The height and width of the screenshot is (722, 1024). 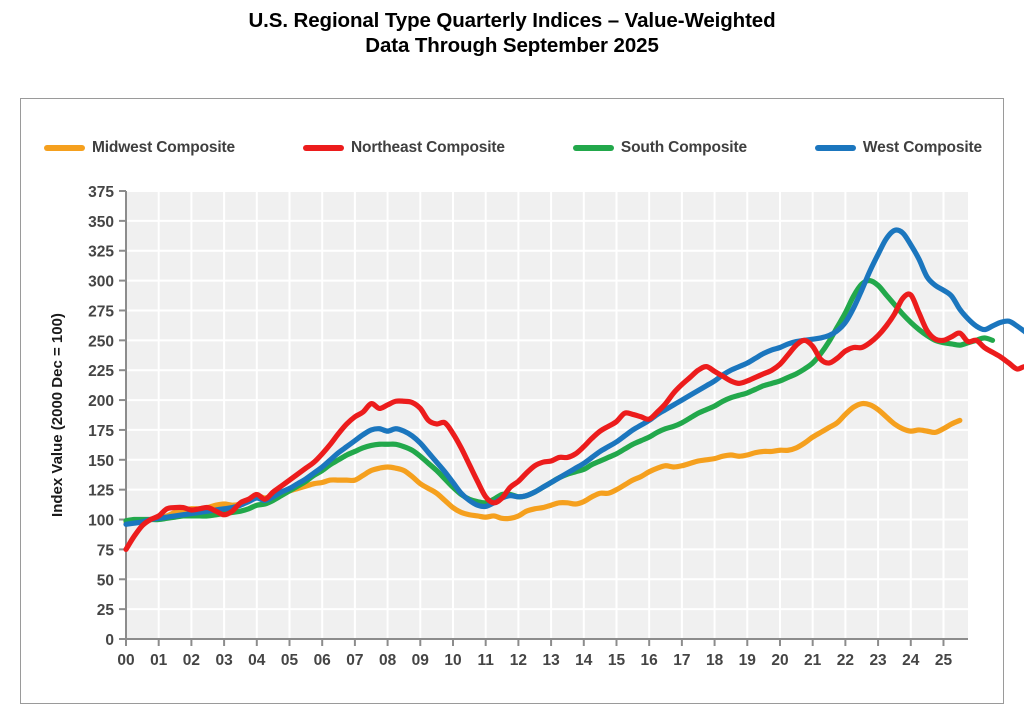 I want to click on x-tick-label: 04, so click(x=257, y=660).